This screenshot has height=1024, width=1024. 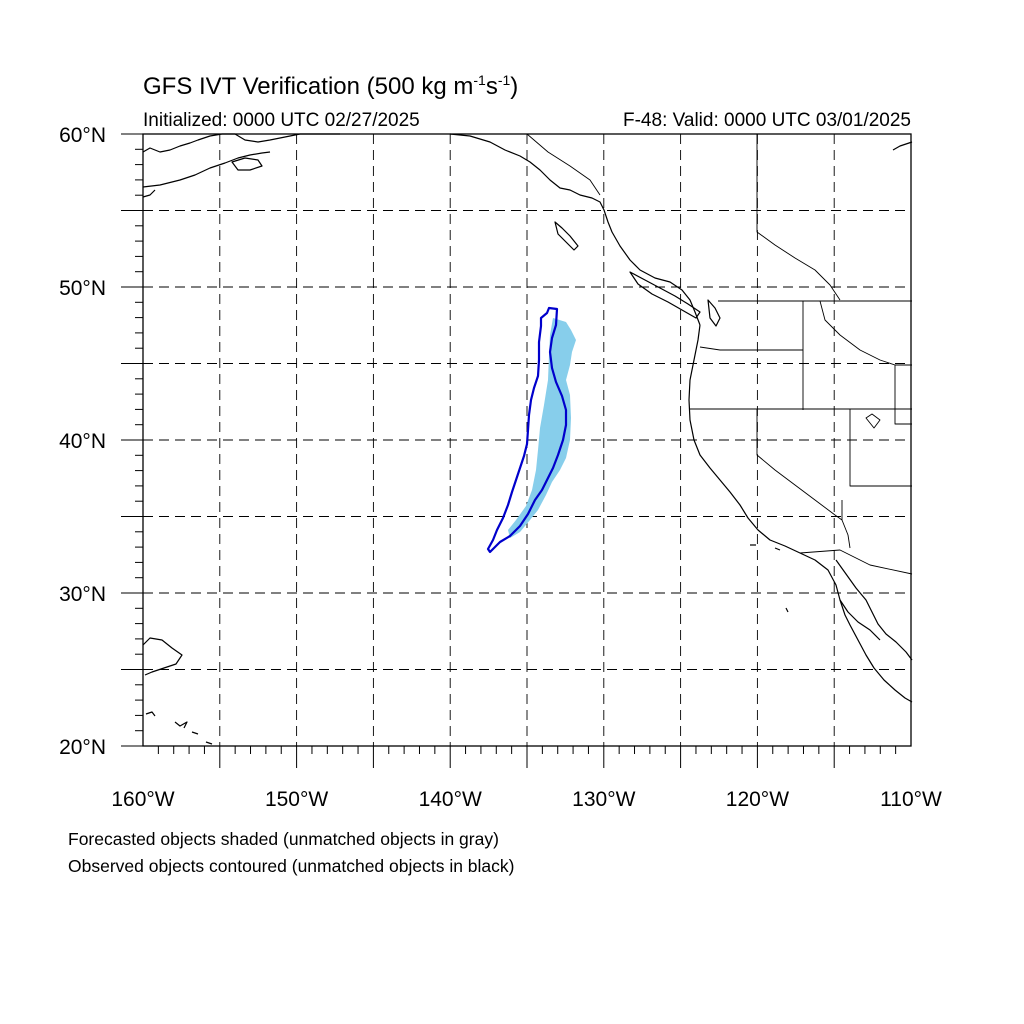 What do you see at coordinates (450, 799) in the screenshot?
I see `lon-label: 140°W` at bounding box center [450, 799].